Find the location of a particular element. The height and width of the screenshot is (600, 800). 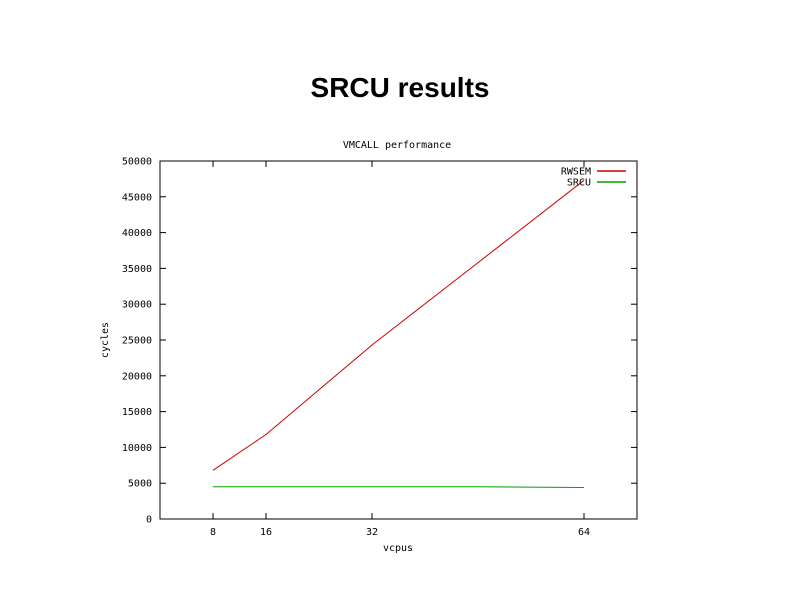

y-tick-label: 35000 is located at coordinates (137, 269).